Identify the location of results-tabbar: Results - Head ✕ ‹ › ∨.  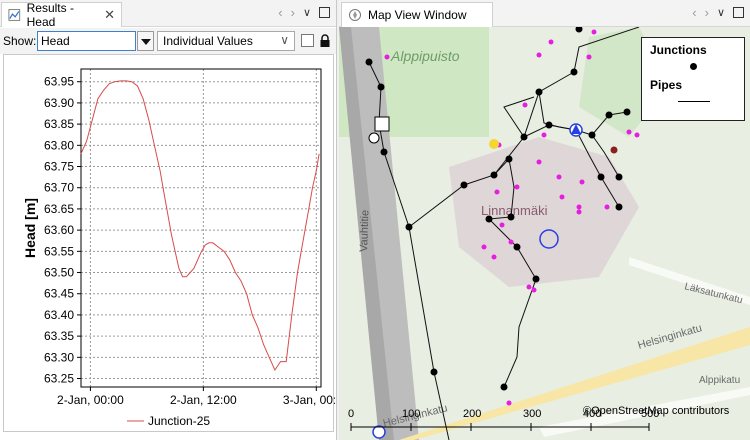
(168, 14).